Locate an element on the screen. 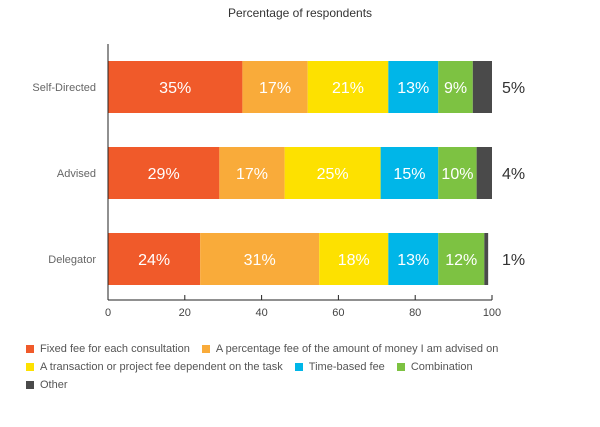  legend-swatch-fixed-fee is located at coordinates (30, 349).